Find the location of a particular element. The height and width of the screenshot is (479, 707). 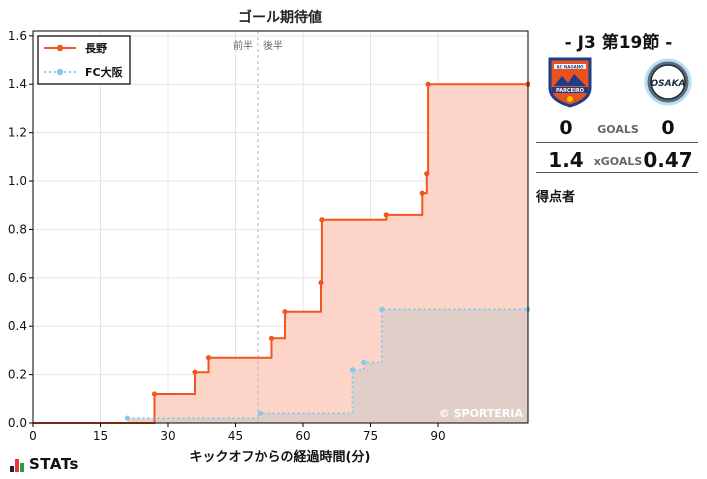

legend-label-home: 長野 is located at coordinates (96, 48).